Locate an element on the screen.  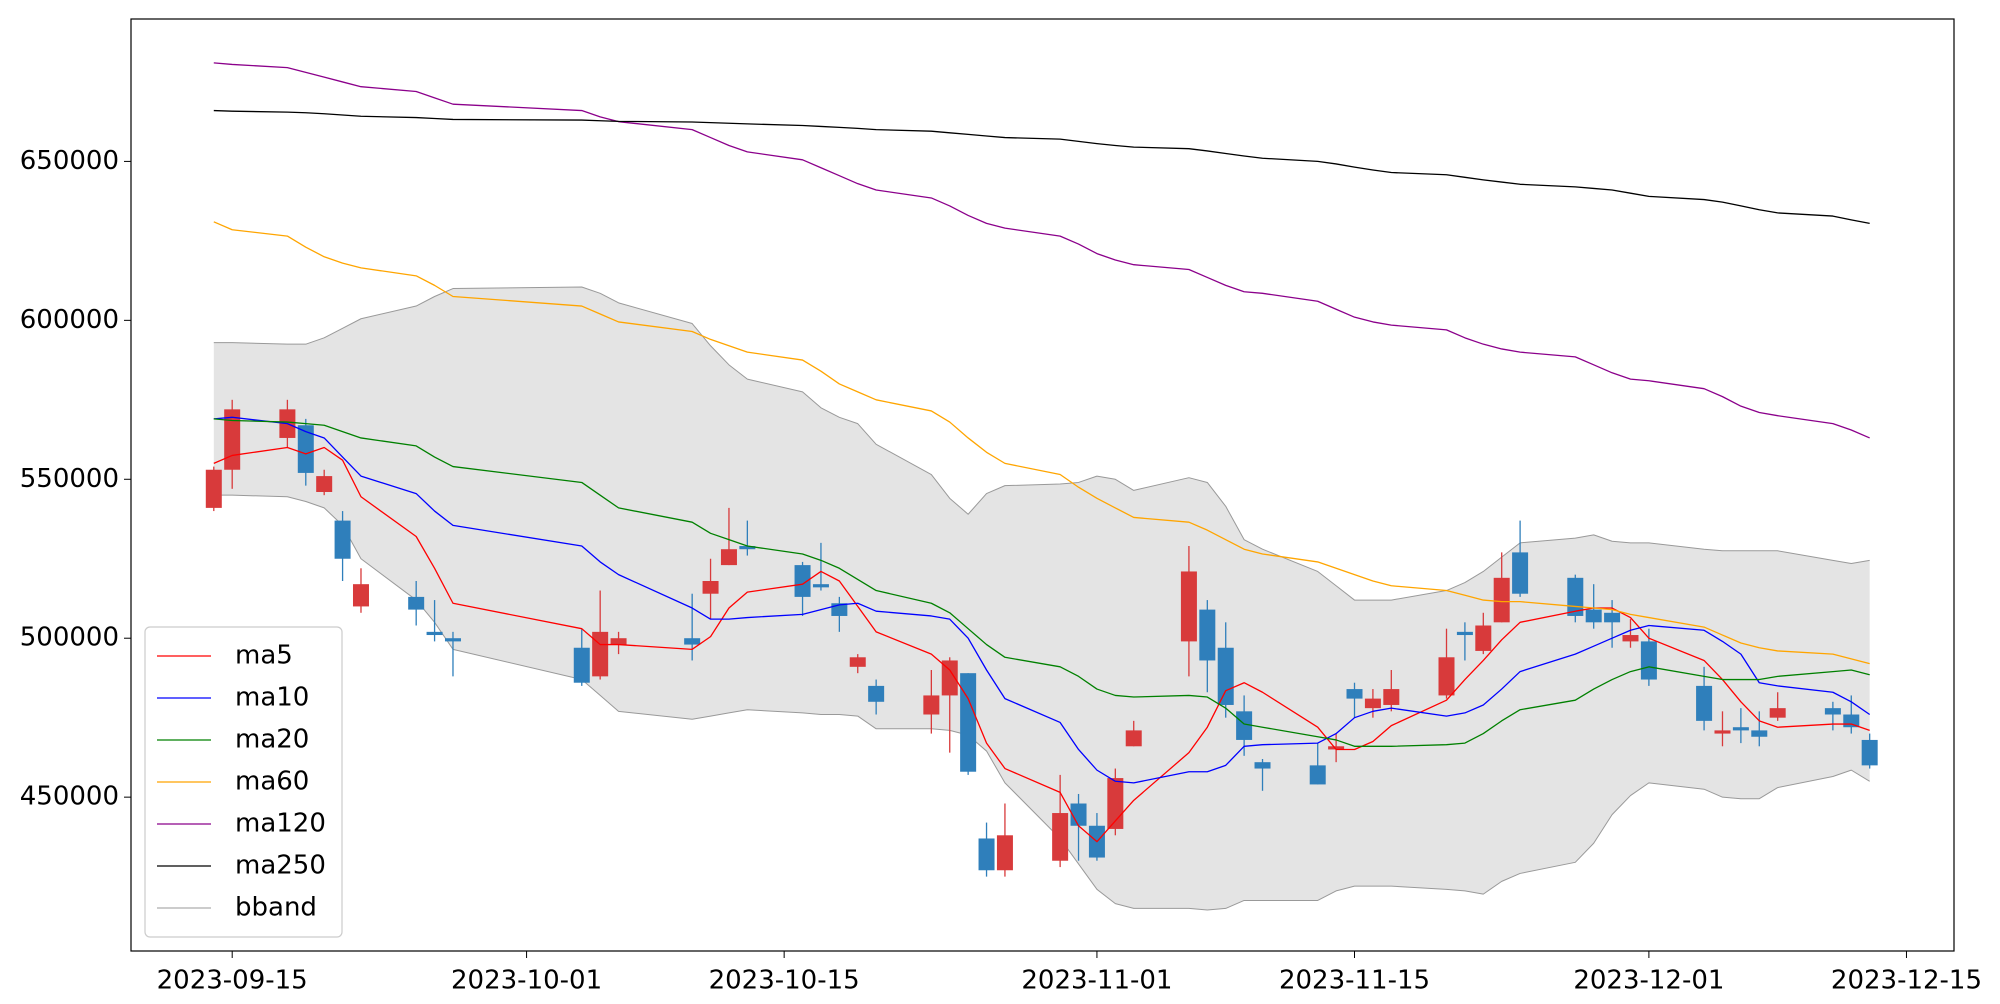
legend-label: ma60 is located at coordinates (272, 782).